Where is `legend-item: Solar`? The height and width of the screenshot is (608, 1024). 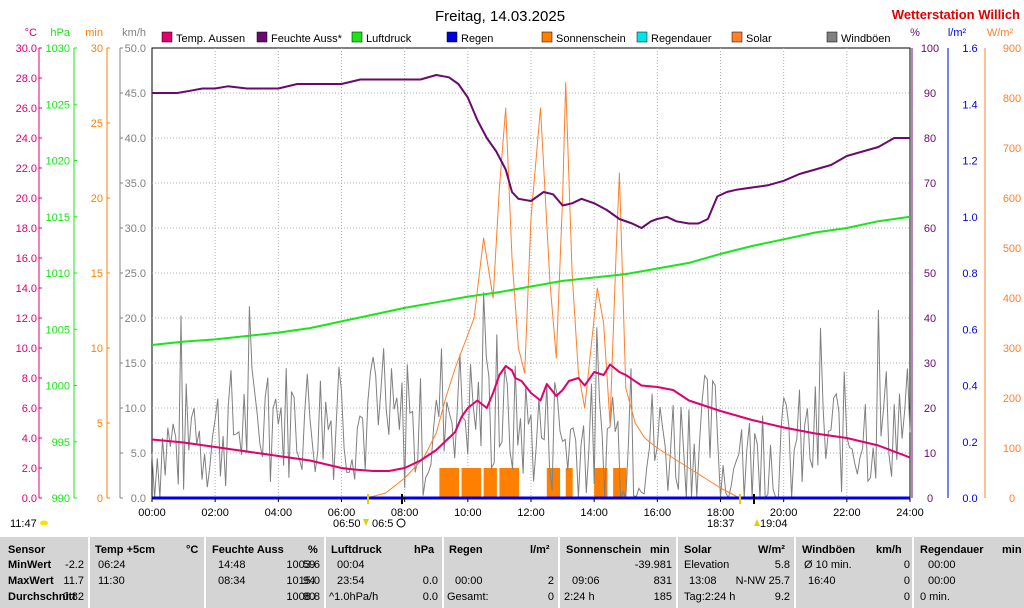
legend-item: Solar is located at coordinates (751, 38).